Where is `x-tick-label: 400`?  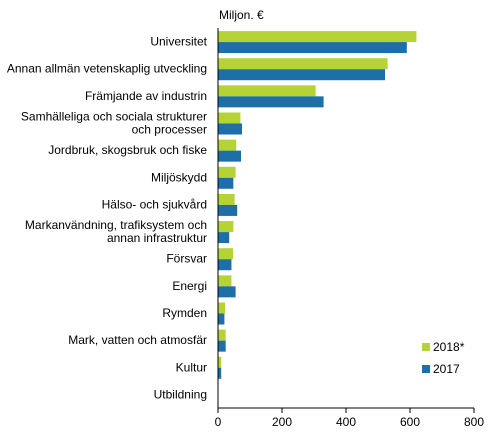
x-tick-label: 400 is located at coordinates (346, 422).